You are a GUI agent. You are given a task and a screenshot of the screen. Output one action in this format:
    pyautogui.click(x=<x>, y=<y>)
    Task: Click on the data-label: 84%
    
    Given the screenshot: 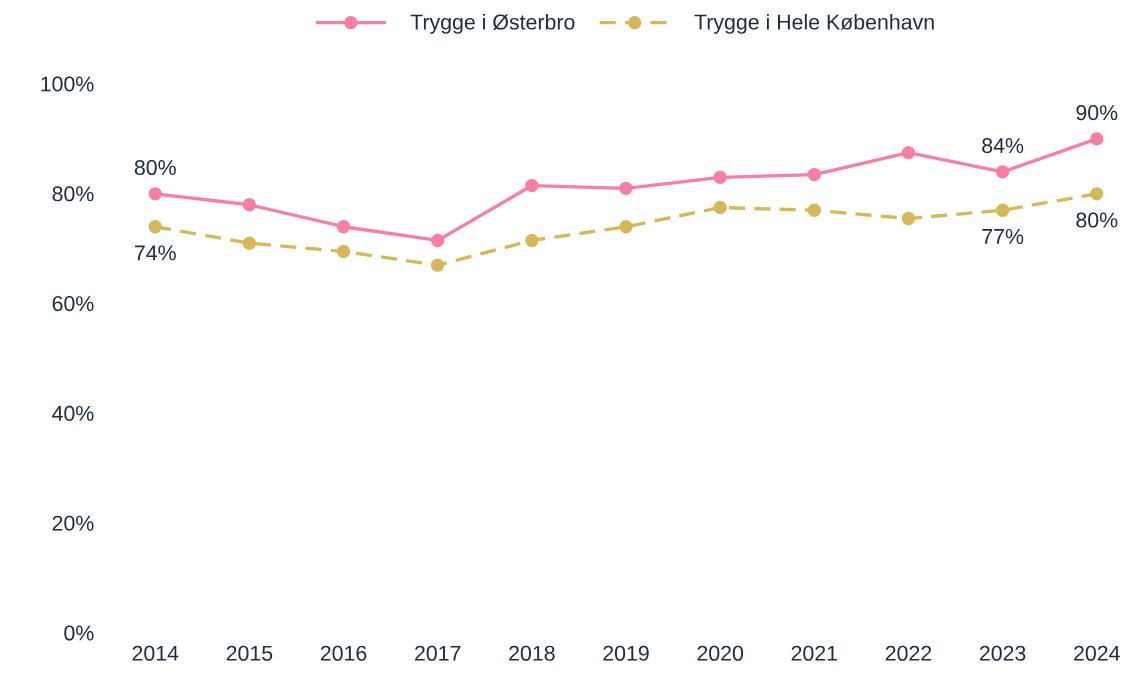 What is the action you would take?
    pyautogui.click(x=1003, y=146)
    